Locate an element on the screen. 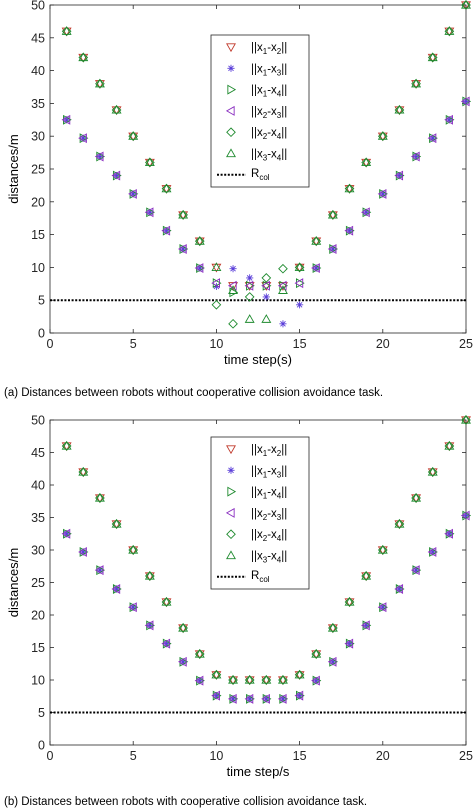 This screenshot has width=474, height=812. legend-entry: ||x2-x4|| is located at coordinates (269, 536).